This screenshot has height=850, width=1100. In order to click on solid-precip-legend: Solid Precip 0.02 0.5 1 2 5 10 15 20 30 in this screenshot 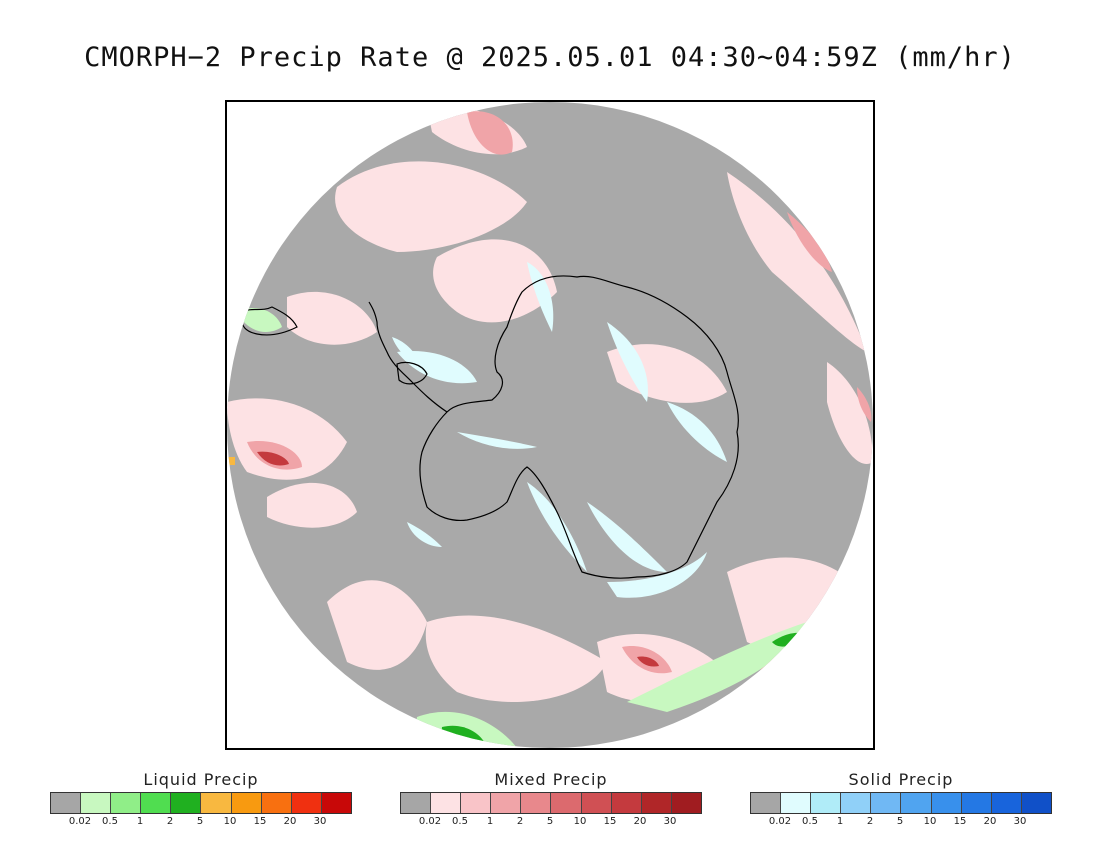, I will do `click(901, 799)`.